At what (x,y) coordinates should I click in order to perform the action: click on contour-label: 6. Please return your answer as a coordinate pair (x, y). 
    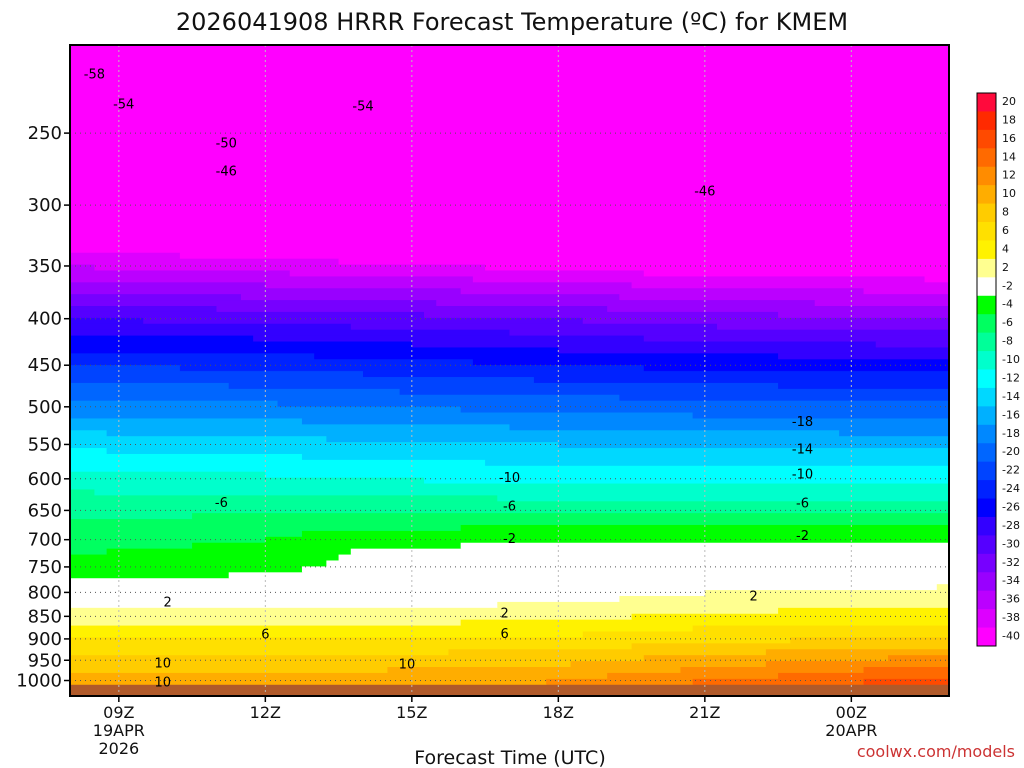
    Looking at the image, I should click on (265, 635).